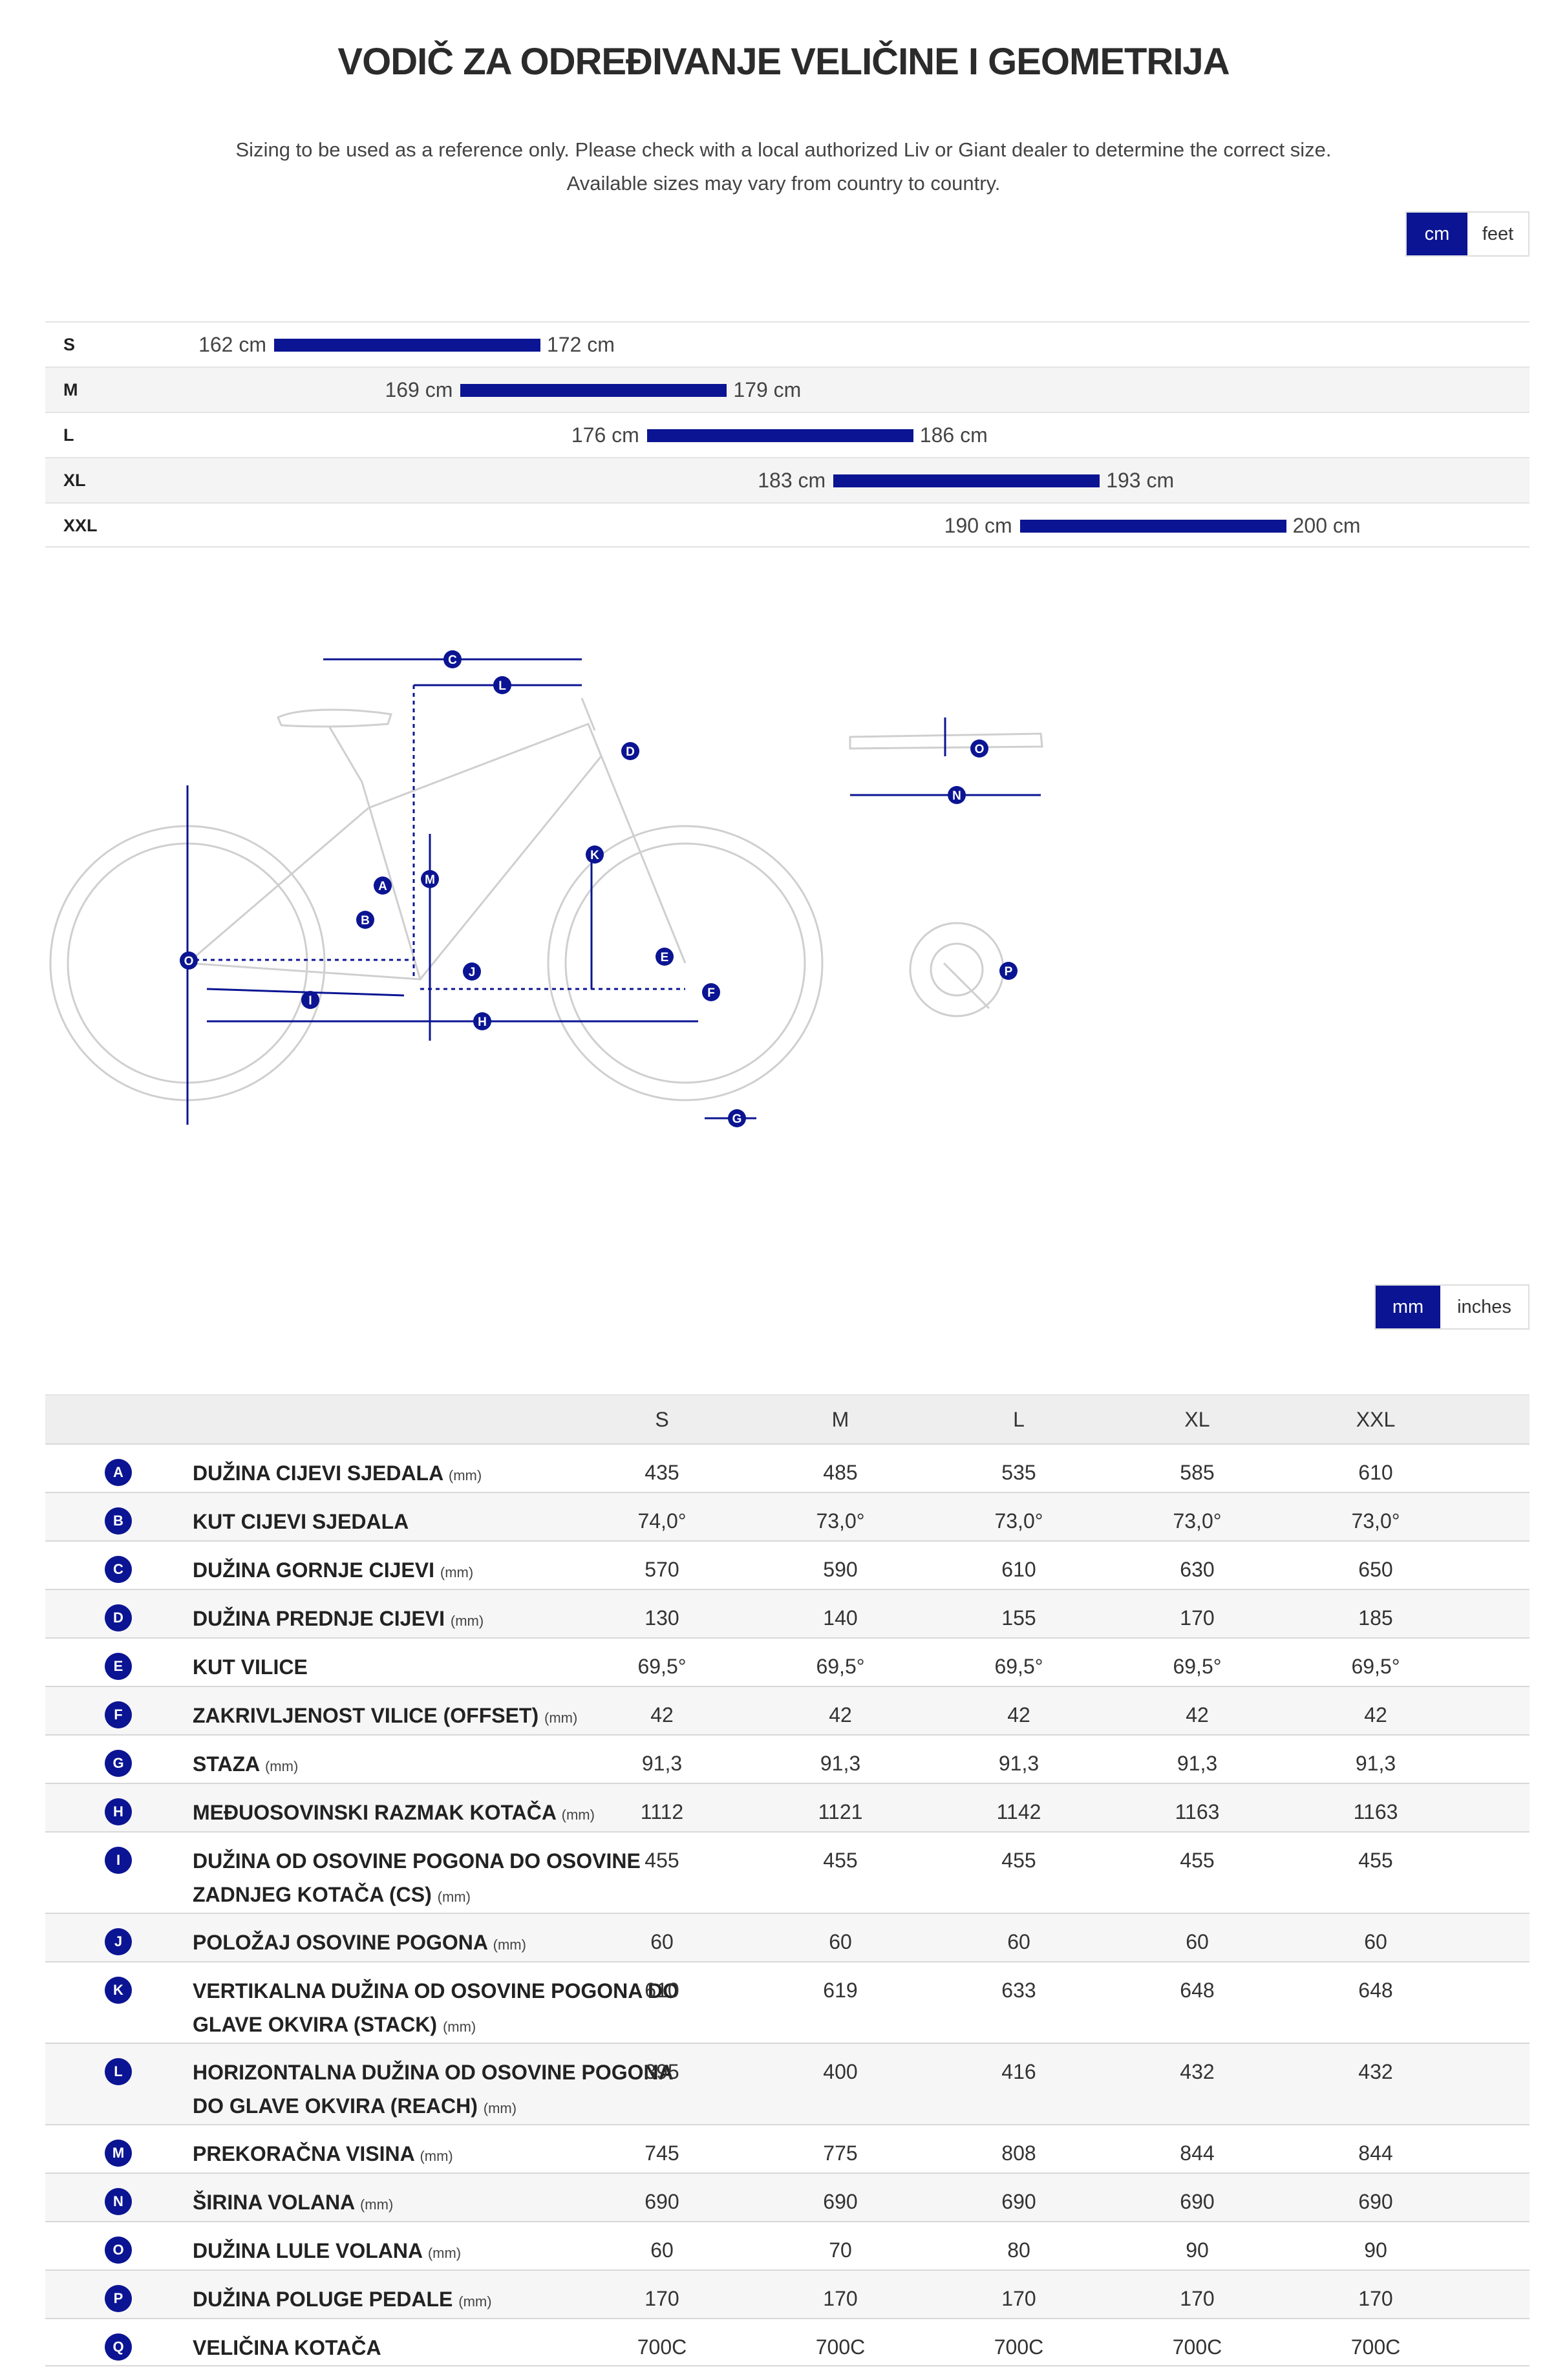 This screenshot has width=1567, height=2380. I want to click on diagram-label-b: B, so click(365, 921).